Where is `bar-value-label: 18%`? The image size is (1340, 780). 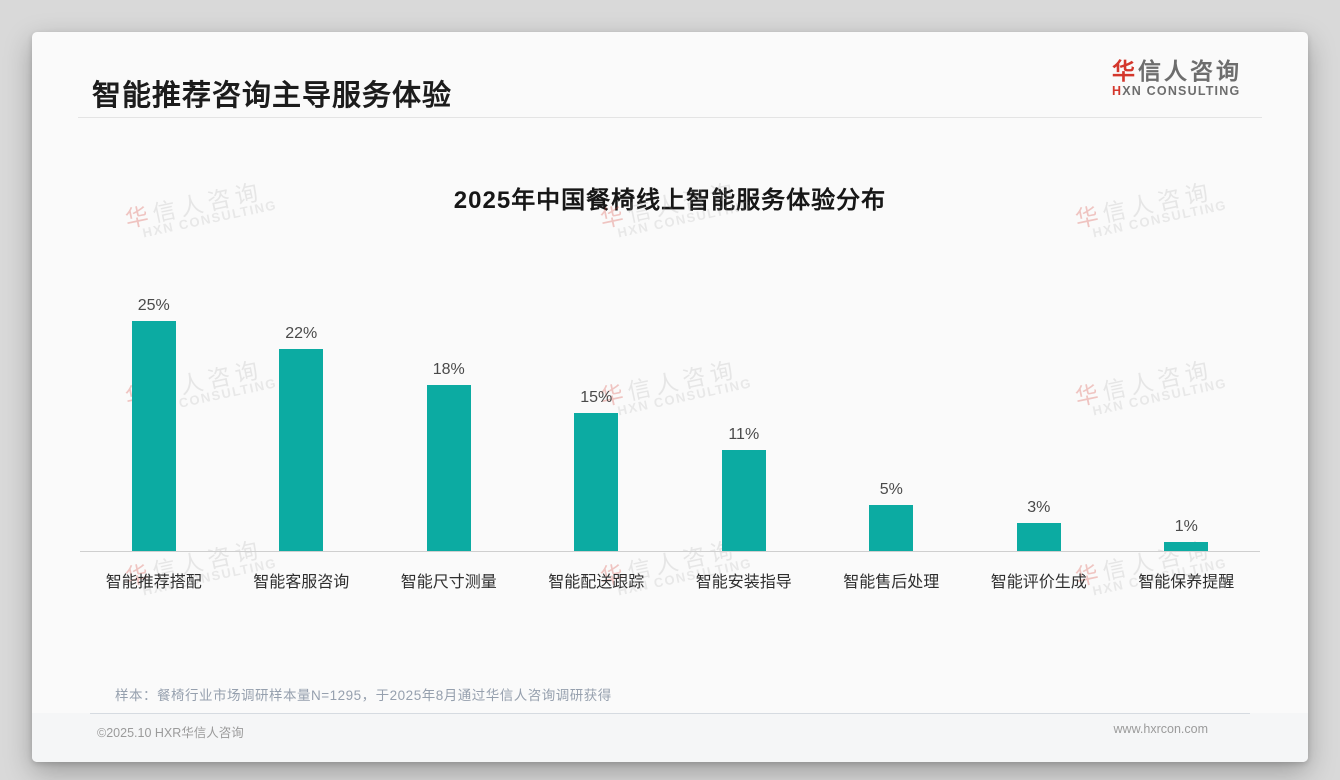 bar-value-label: 18% is located at coordinates (448, 369).